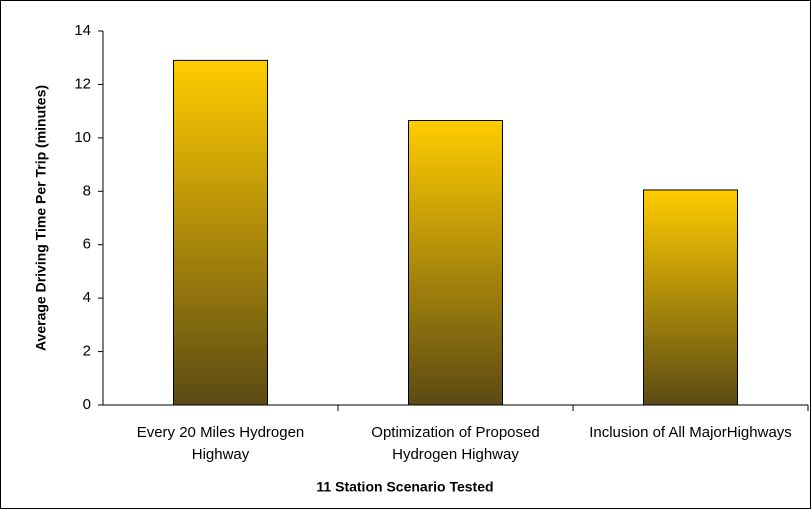 This screenshot has height=509, width=811. Describe the element at coordinates (87, 404) in the screenshot. I see `y-tick-label: 0` at that location.